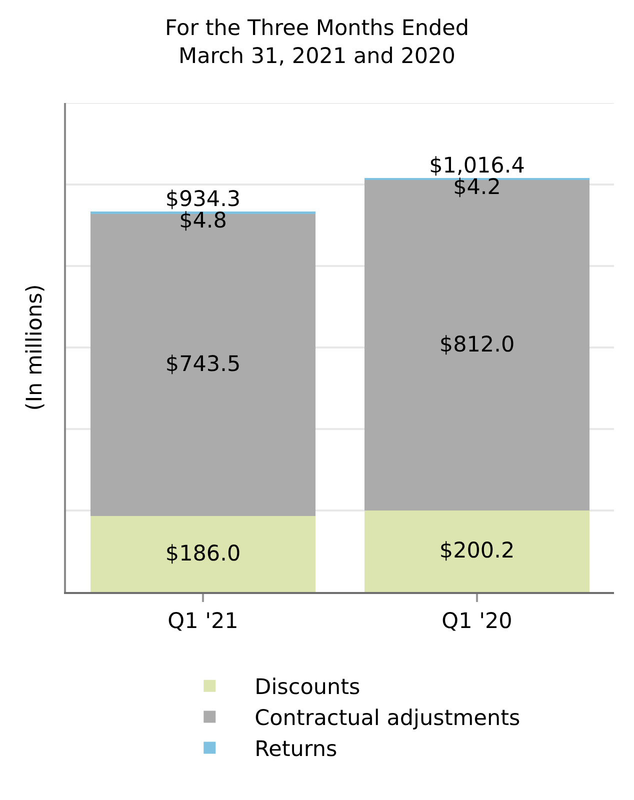  I want to click on legend-label: Contractual adjustments, so click(387, 719).